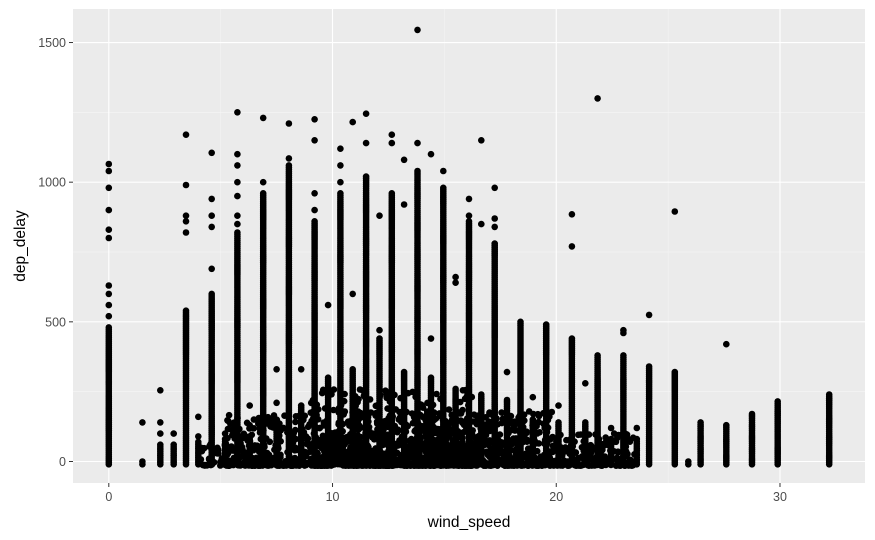  What do you see at coordinates (108, 497) in the screenshot?
I see `x-tick-label: 0` at bounding box center [108, 497].